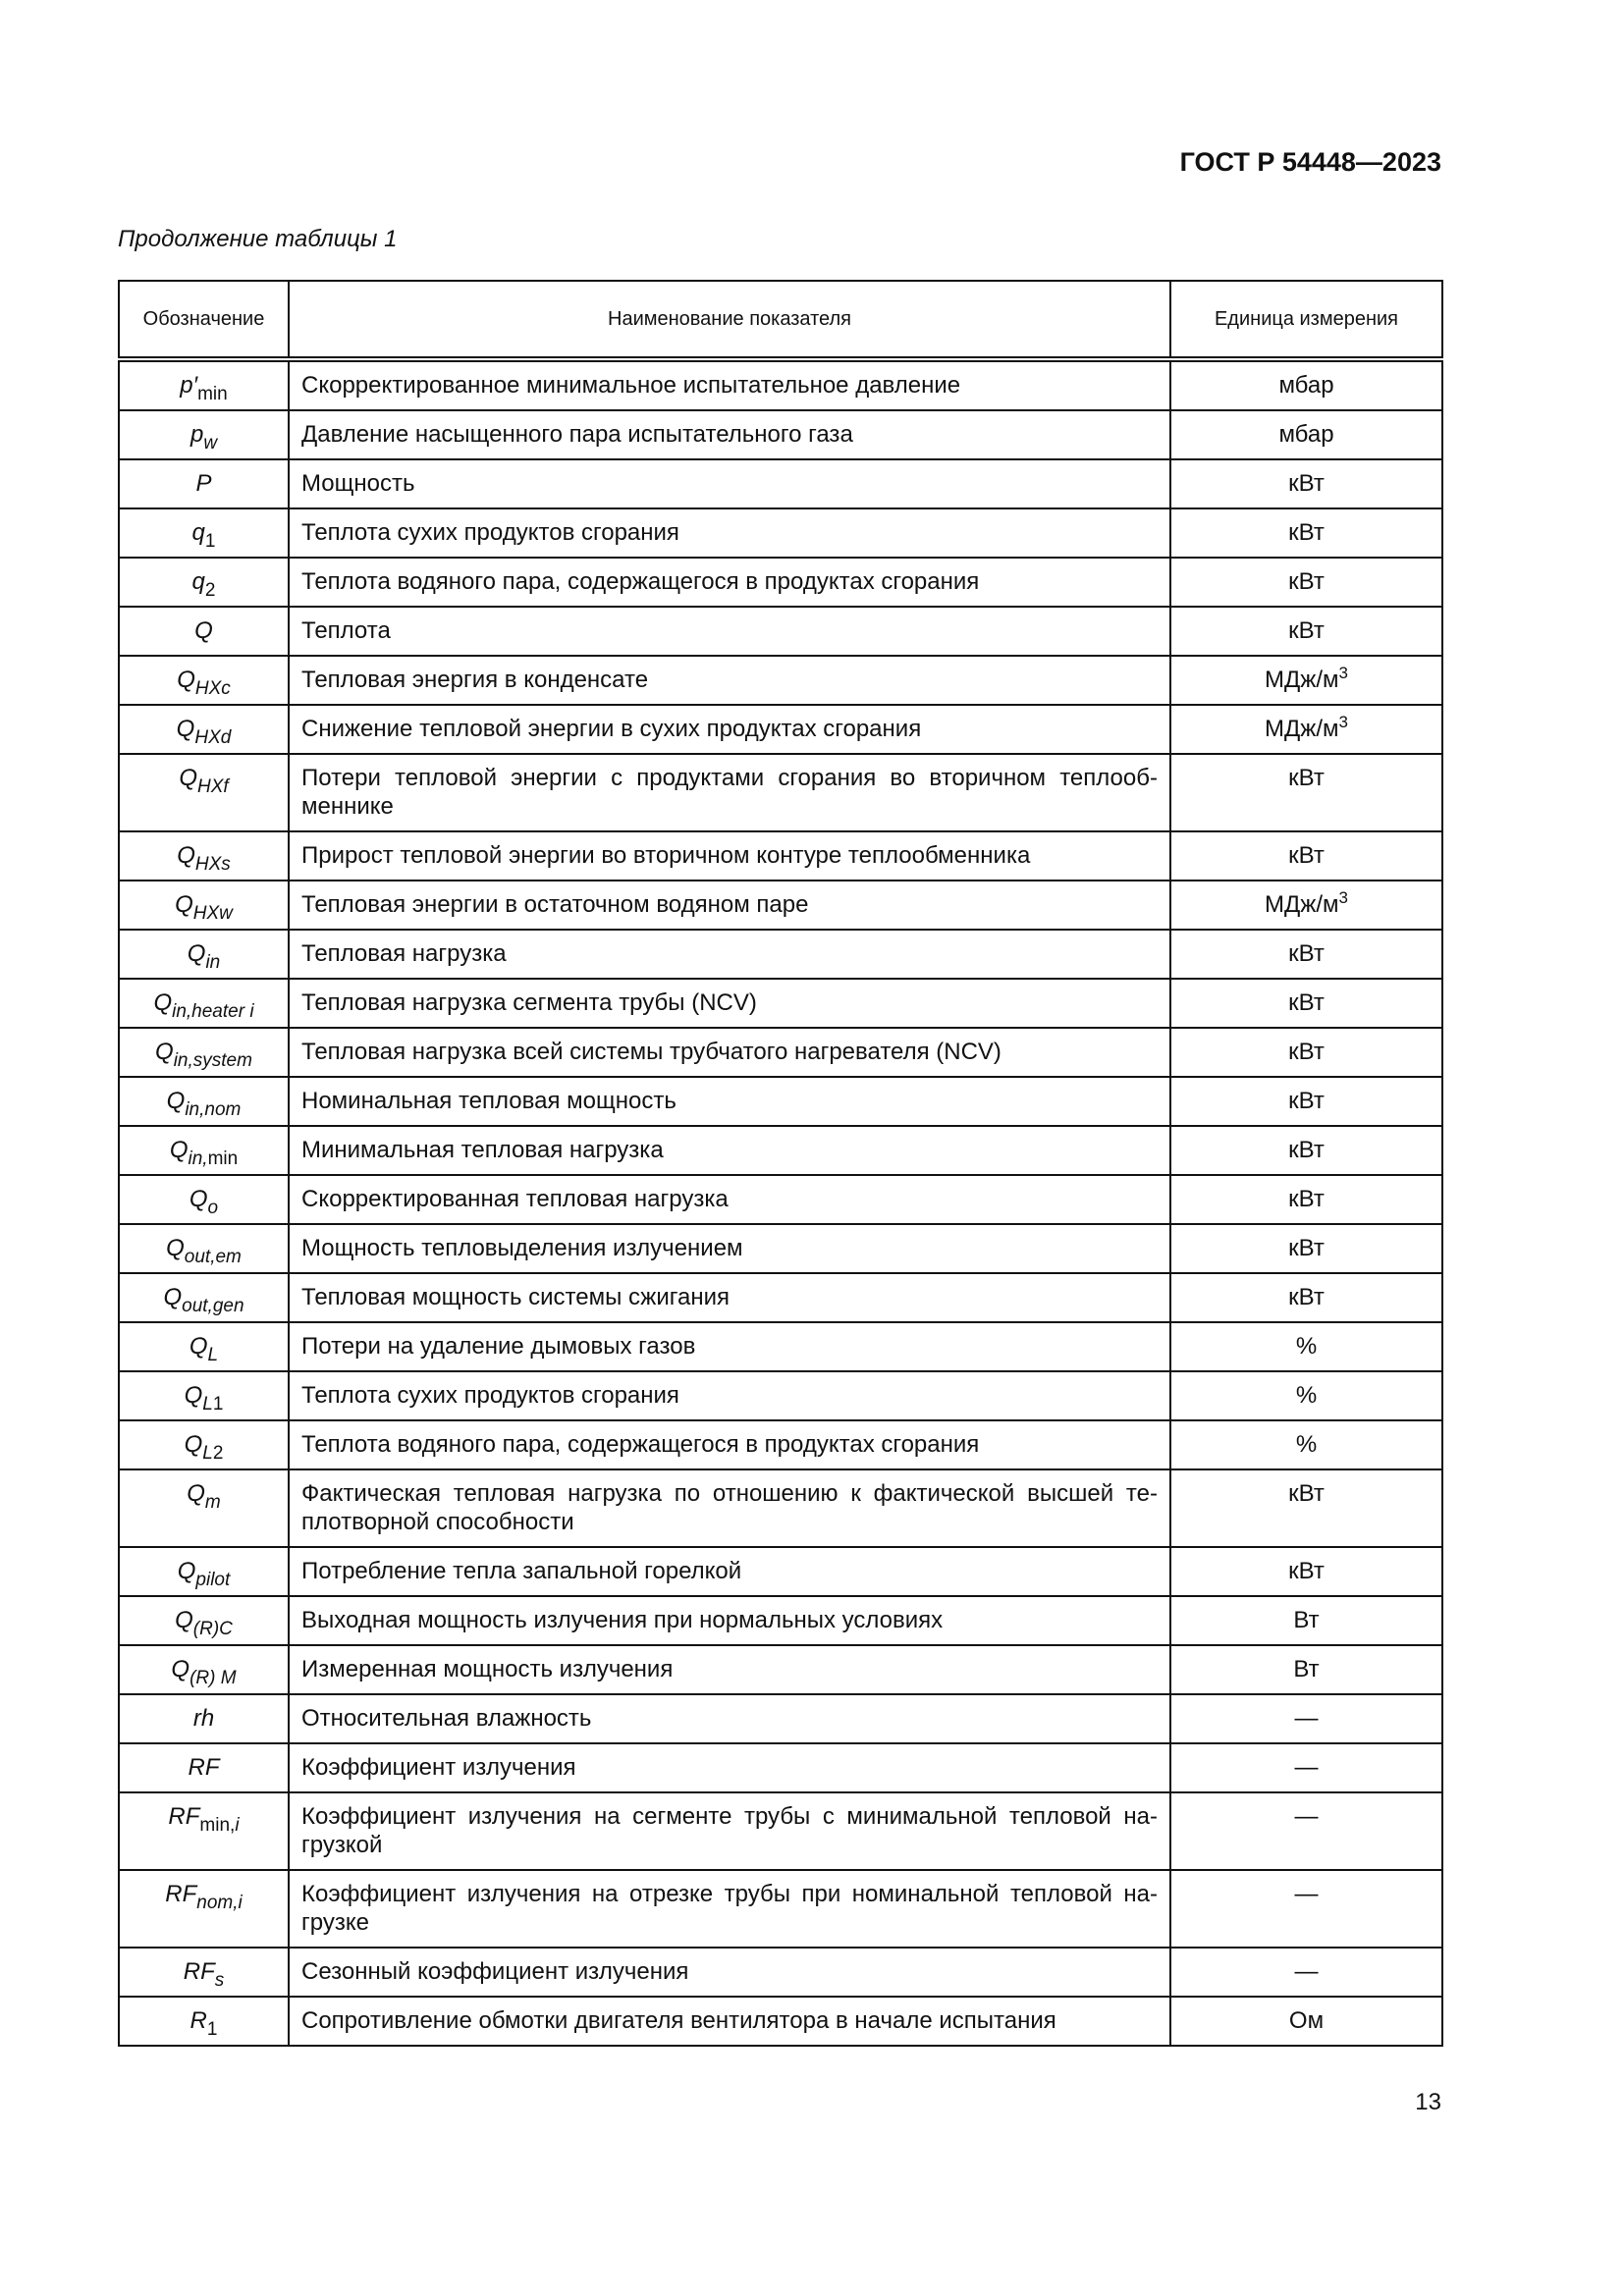 This screenshot has width=1624, height=2296. What do you see at coordinates (212, 394) in the screenshot?
I see `symbol-subscript: min` at bounding box center [212, 394].